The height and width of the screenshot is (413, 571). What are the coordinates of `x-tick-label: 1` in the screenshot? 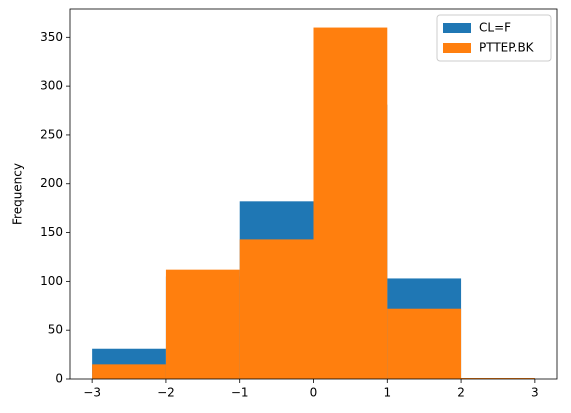 It's located at (387, 393).